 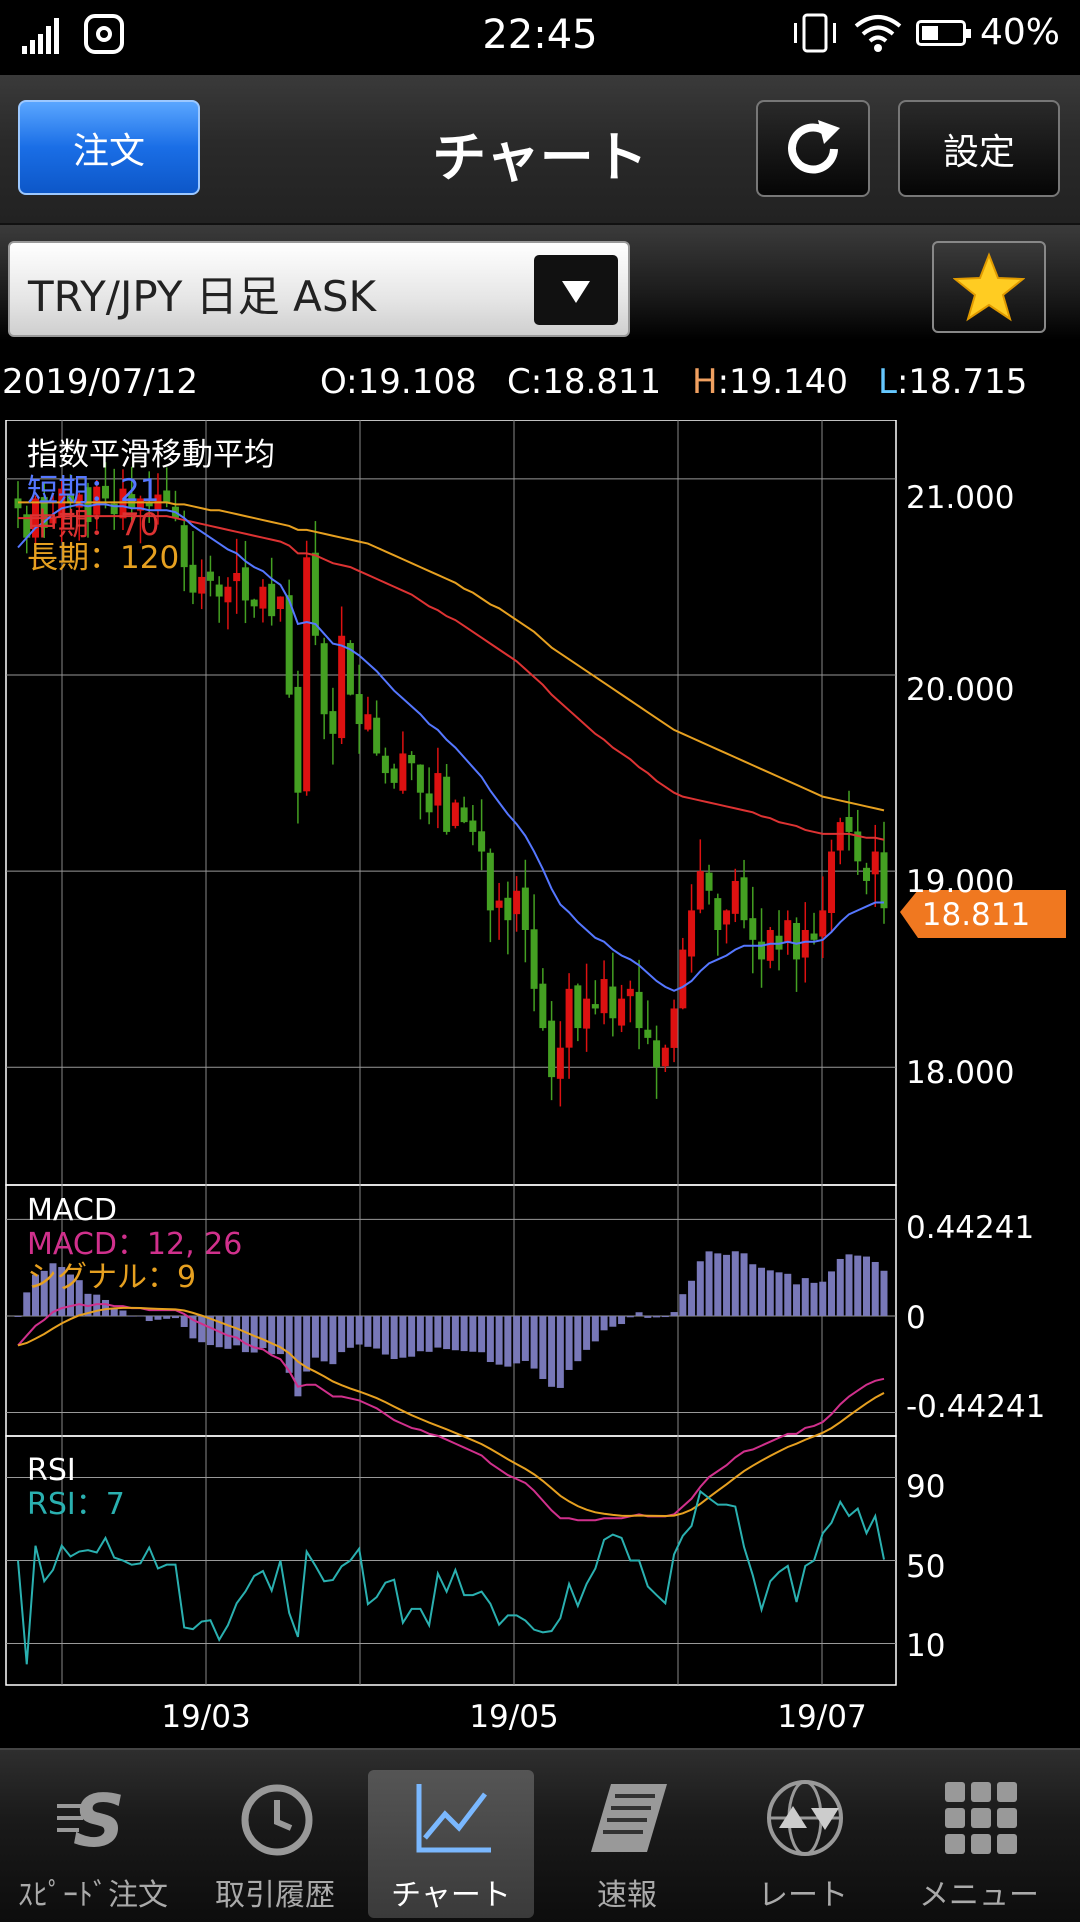 I want to click on menu-grid-icon, so click(x=981, y=1818).